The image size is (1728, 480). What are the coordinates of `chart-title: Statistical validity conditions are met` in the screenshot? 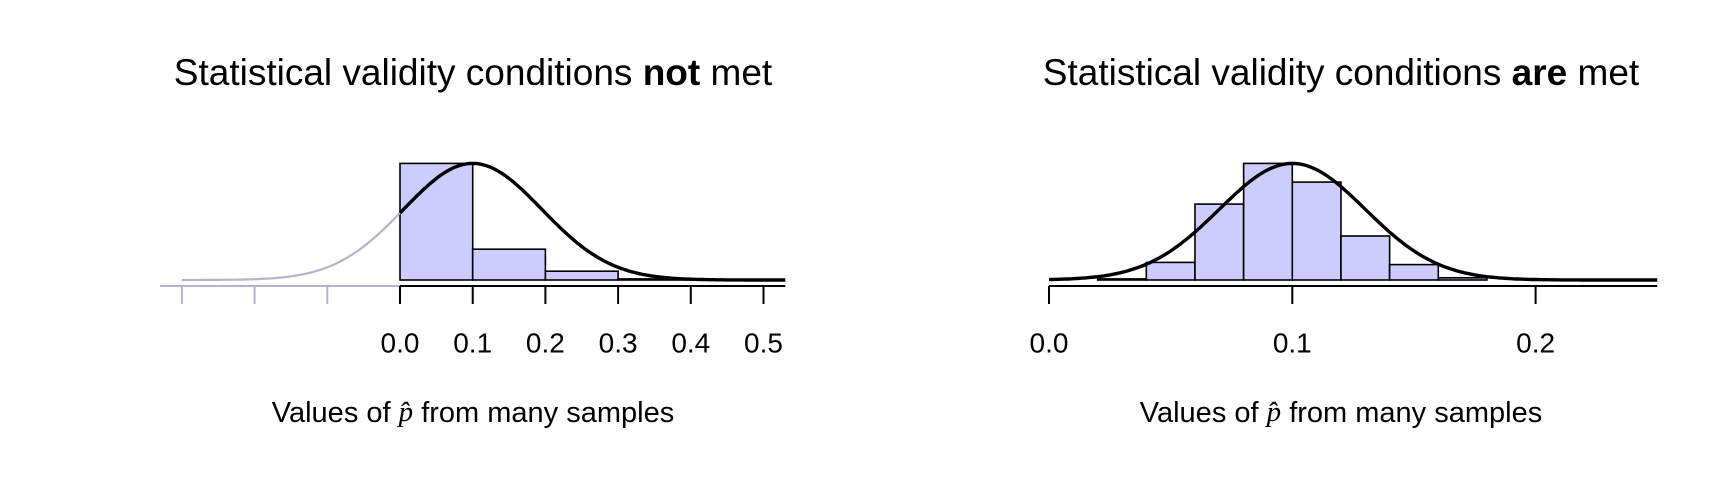 It's located at (1341, 72).